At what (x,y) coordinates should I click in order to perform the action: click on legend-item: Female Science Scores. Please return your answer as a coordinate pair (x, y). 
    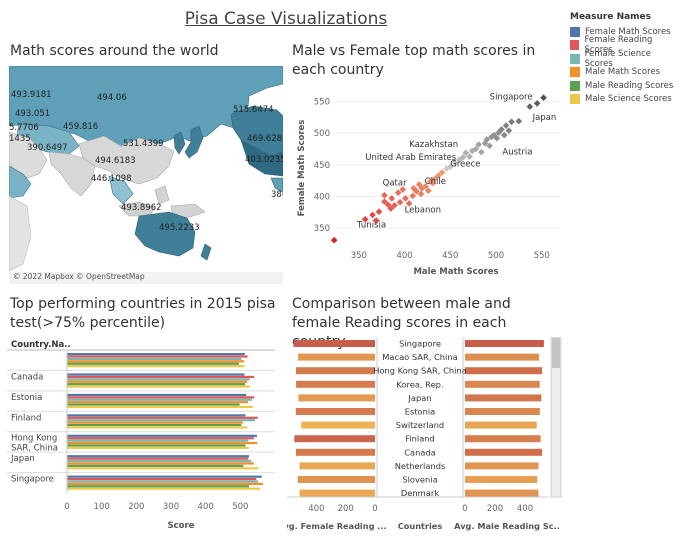
    Looking at the image, I should click on (624, 59).